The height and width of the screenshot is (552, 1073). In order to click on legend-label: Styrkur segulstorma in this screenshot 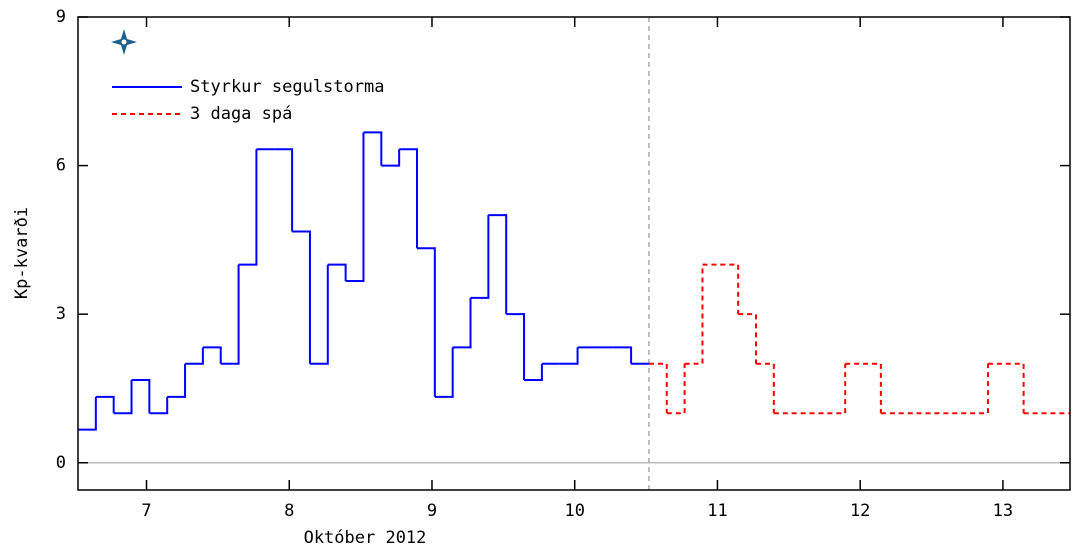, I will do `click(287, 87)`.